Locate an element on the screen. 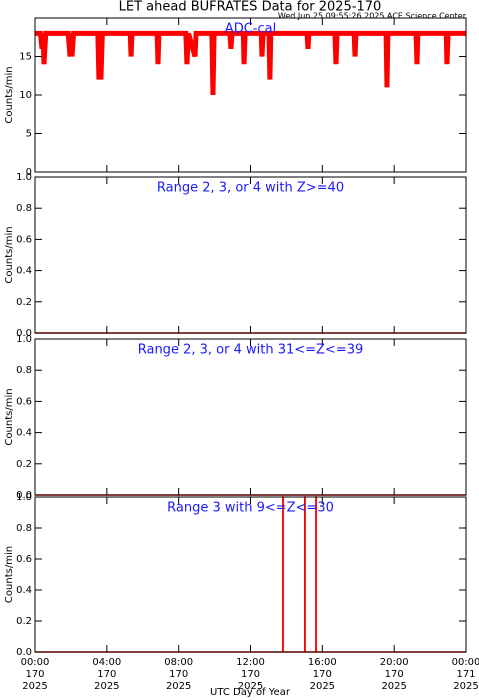  y-tick-label: 0 is located at coordinates (29, 172).